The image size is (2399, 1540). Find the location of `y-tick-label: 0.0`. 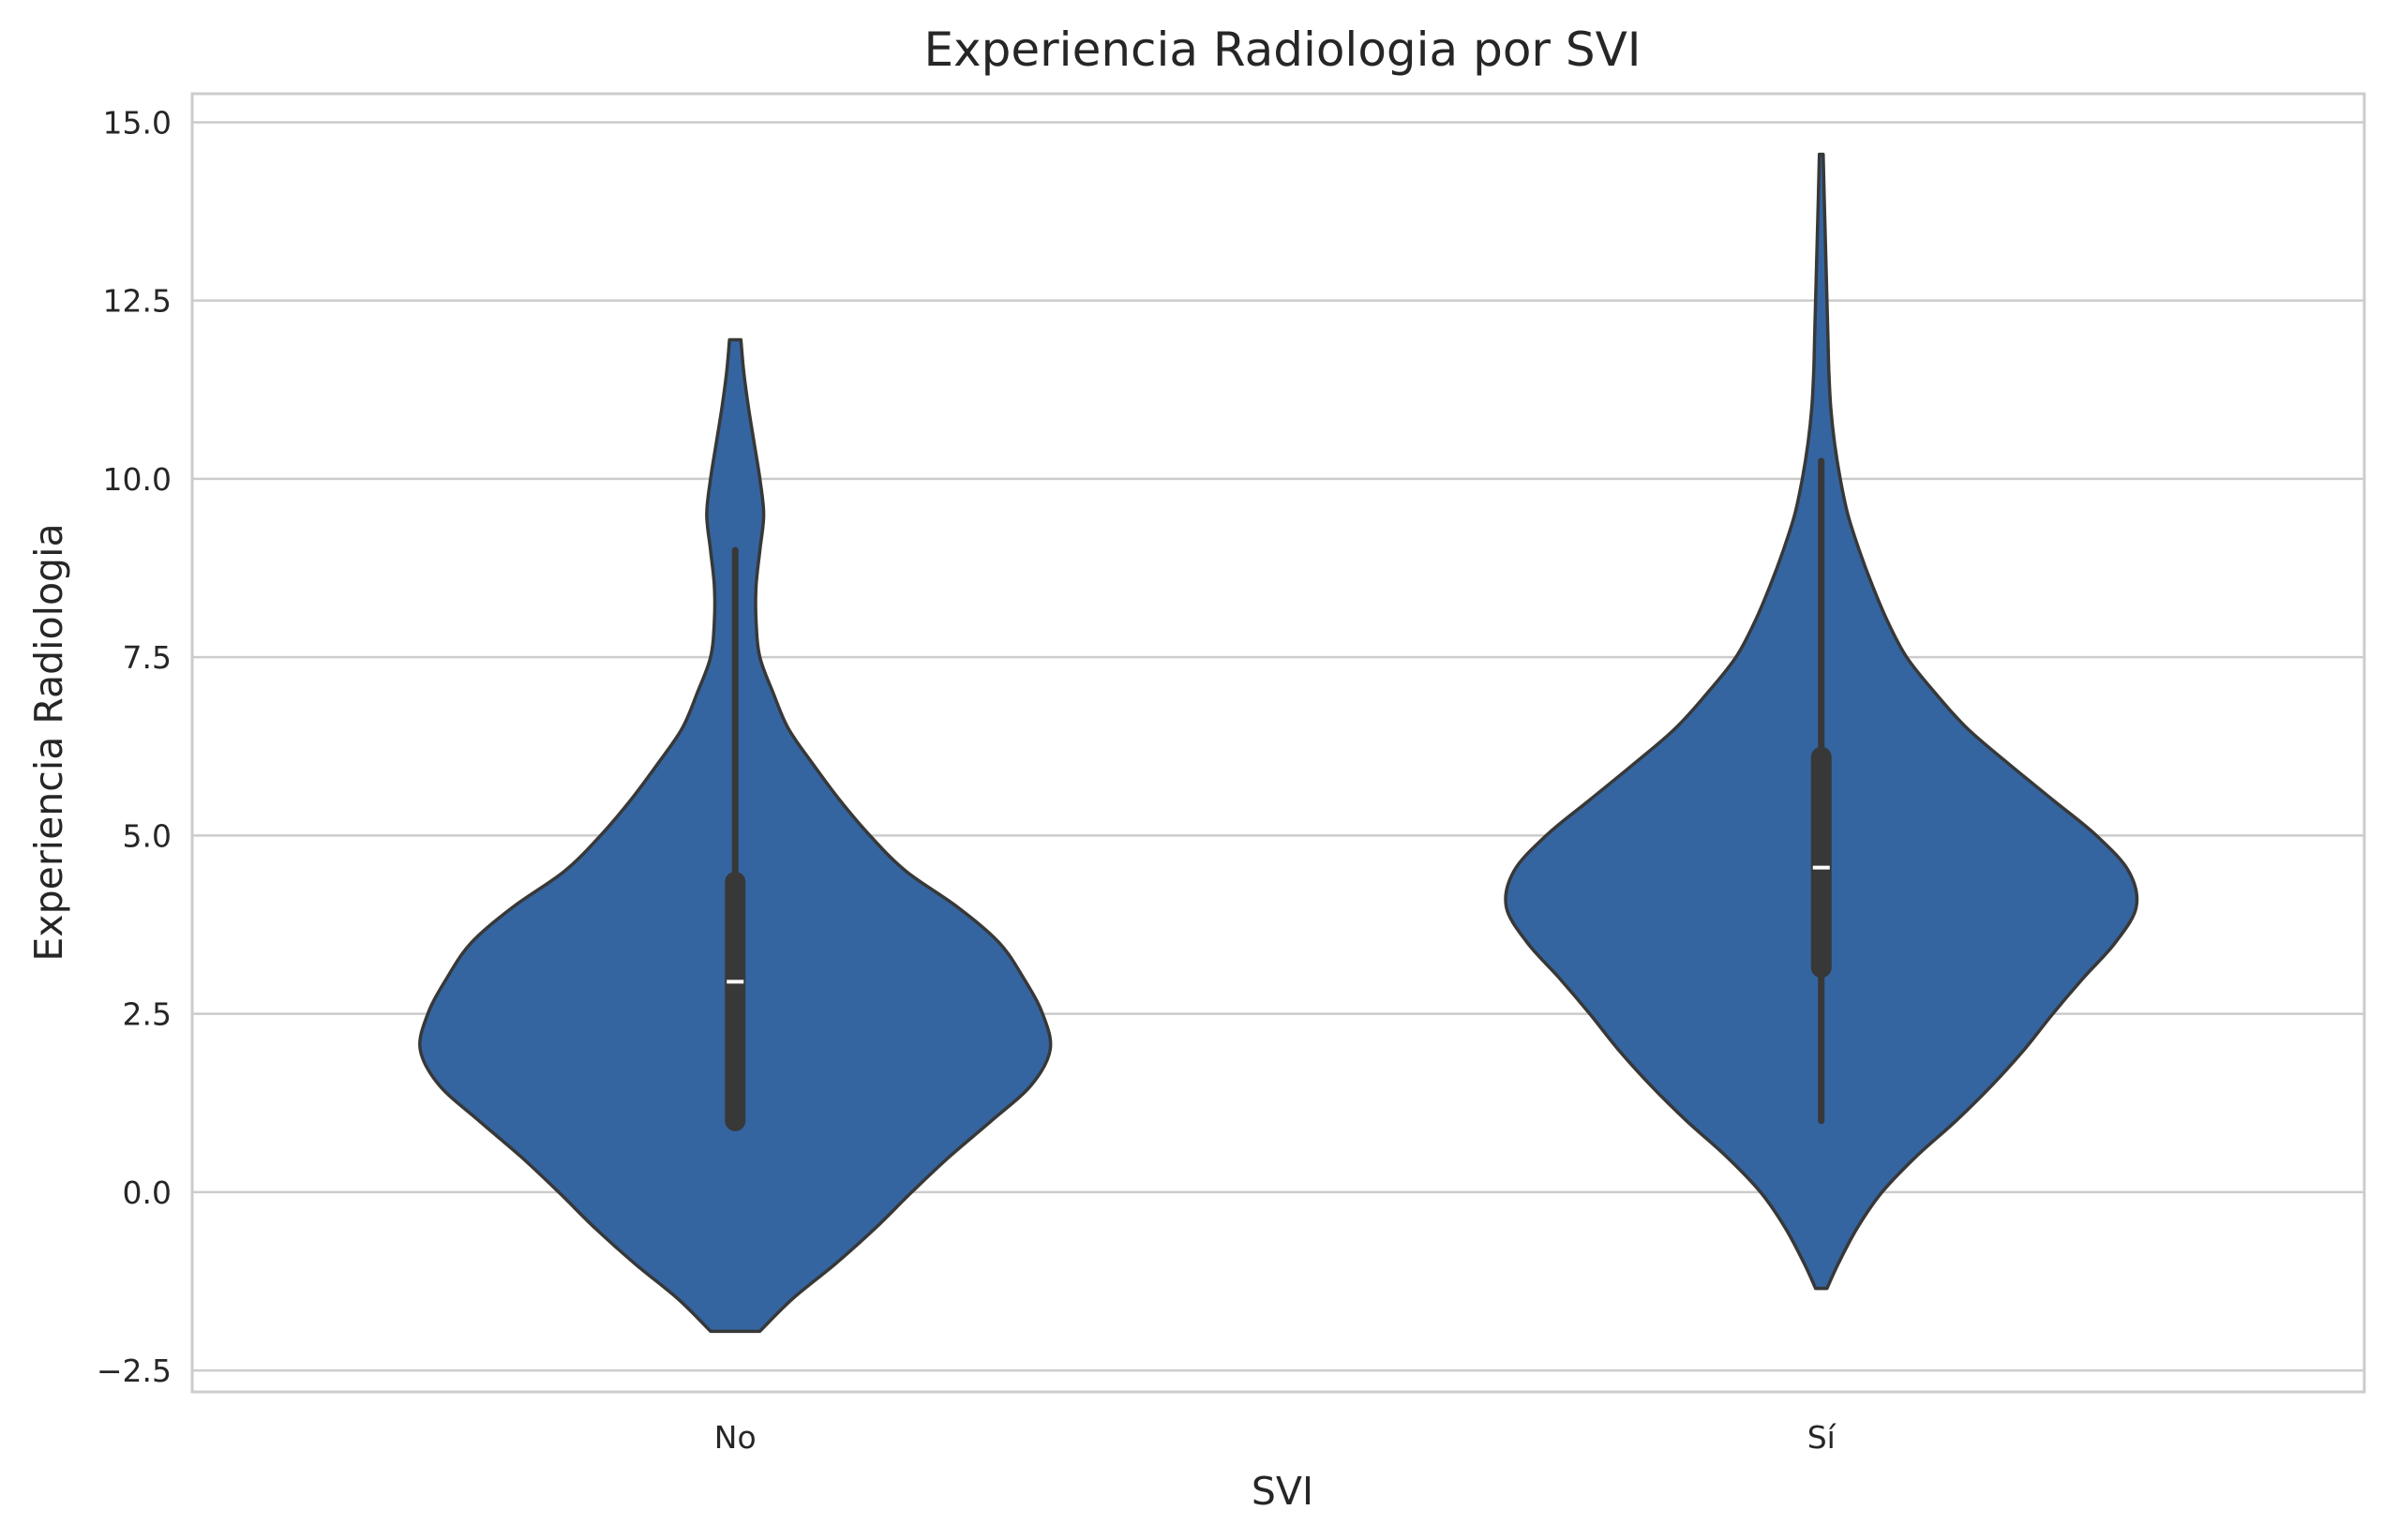

y-tick-label: 0.0 is located at coordinates (147, 1192).